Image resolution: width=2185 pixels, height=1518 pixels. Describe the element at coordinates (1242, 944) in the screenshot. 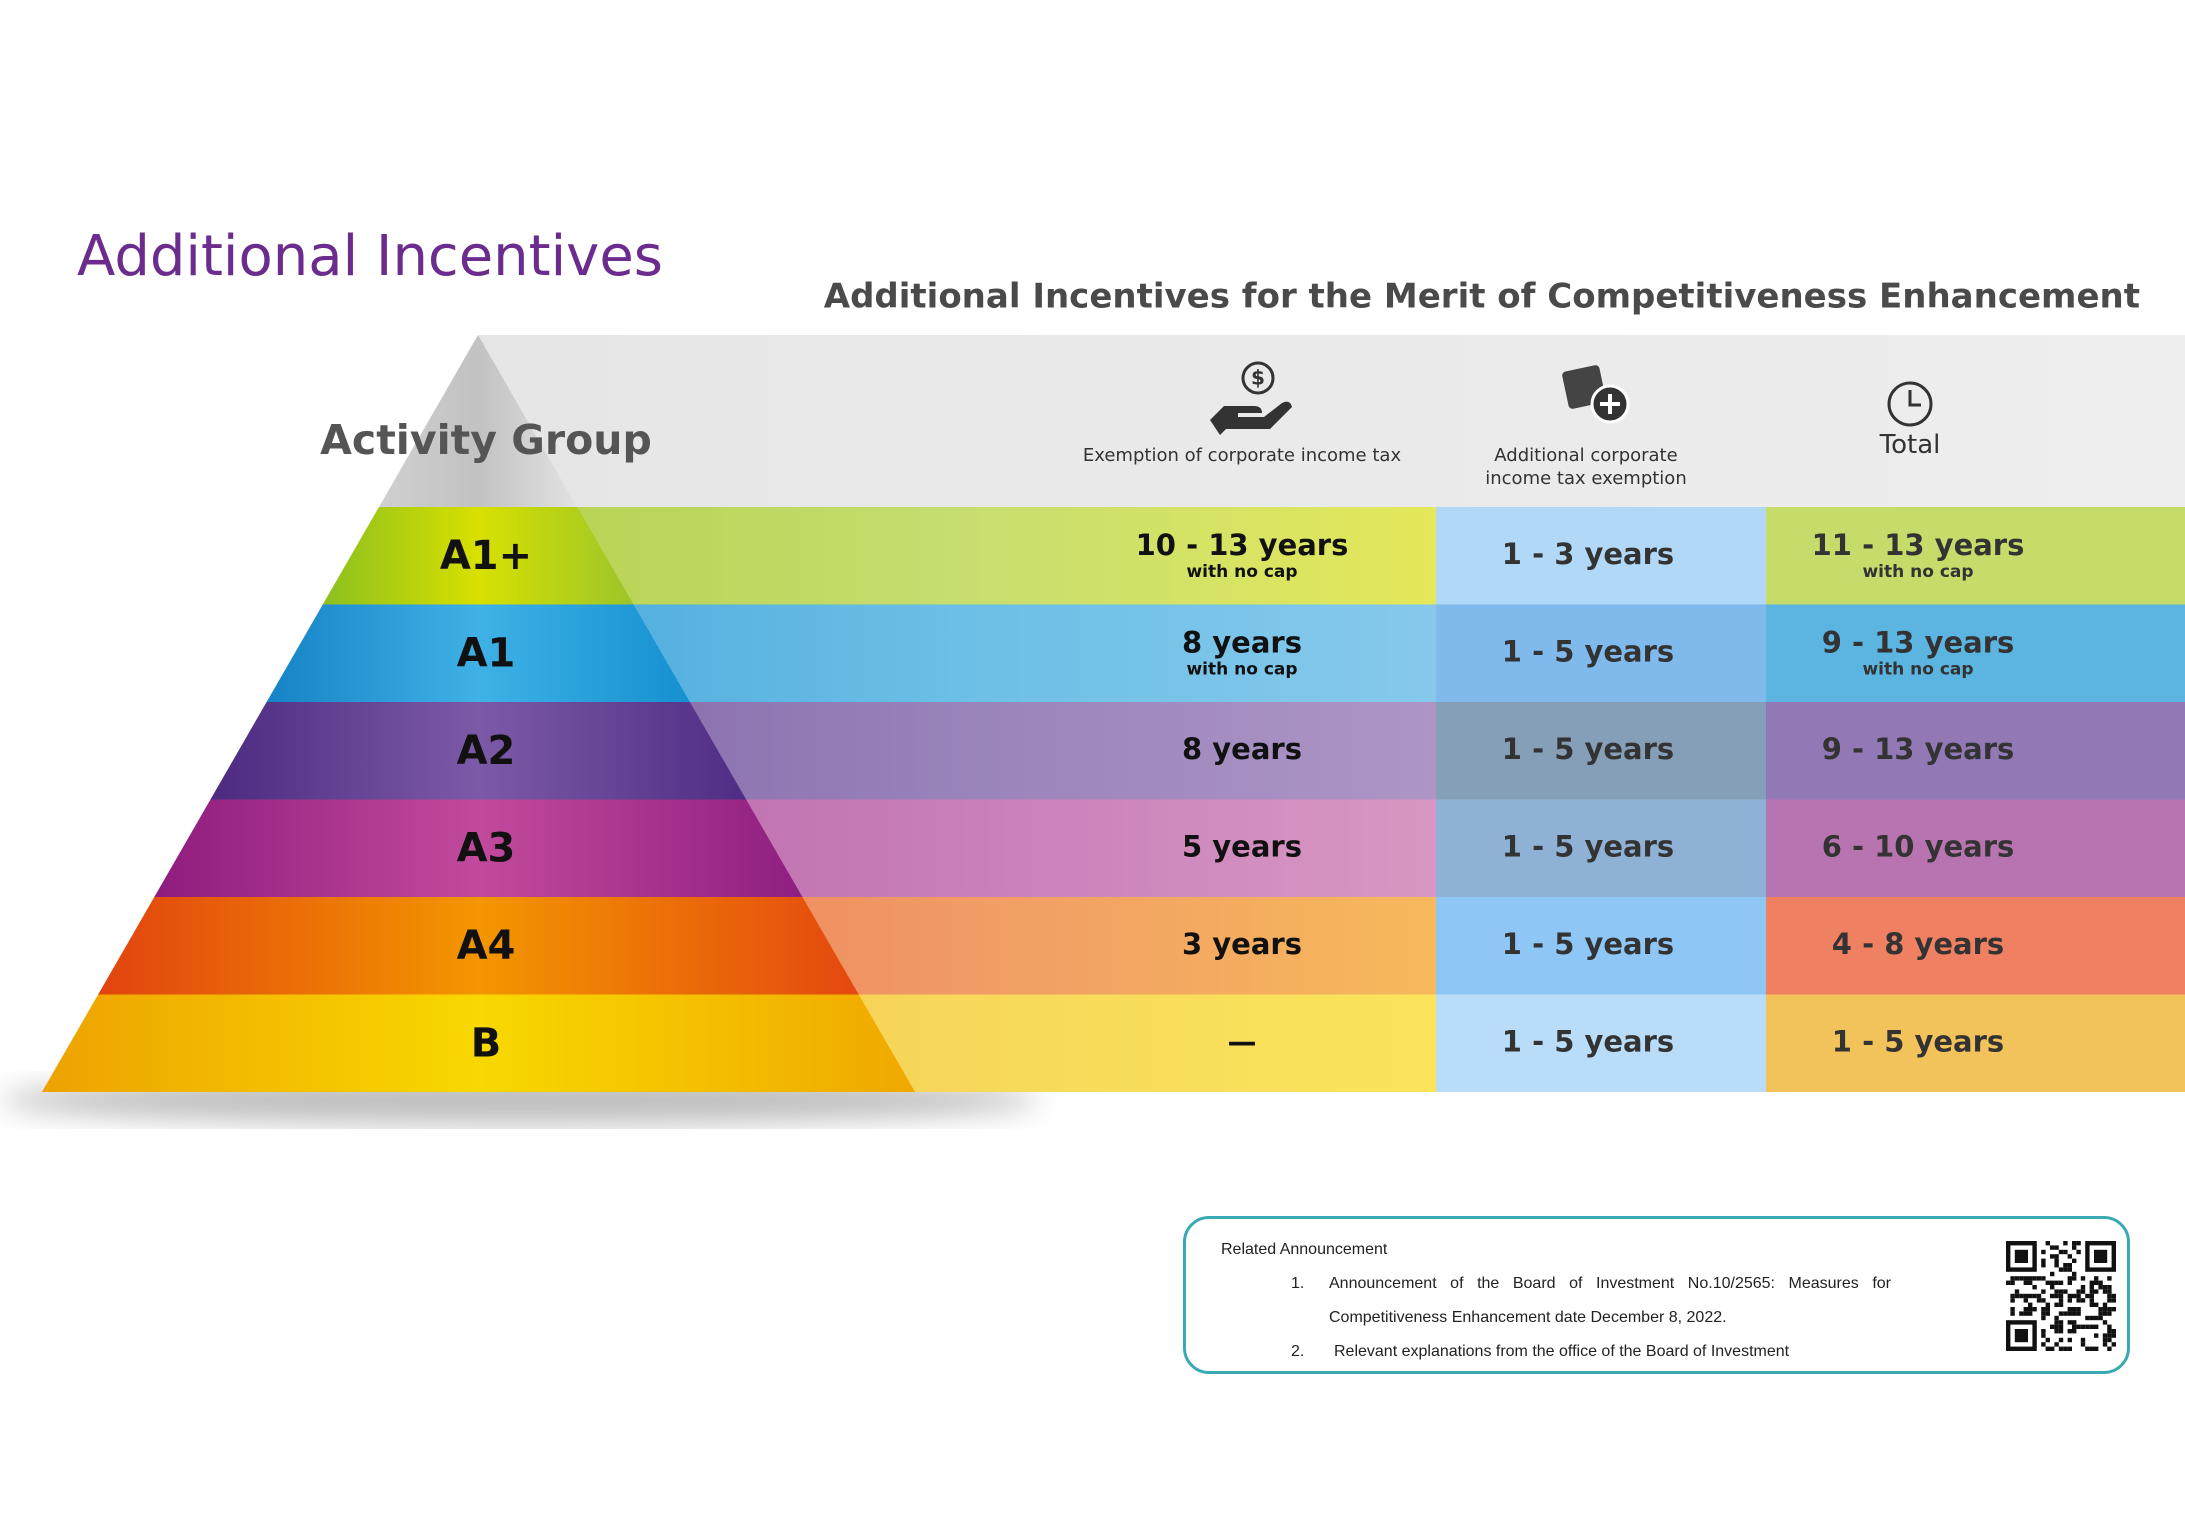

I see `exemption-value: 3 years` at that location.